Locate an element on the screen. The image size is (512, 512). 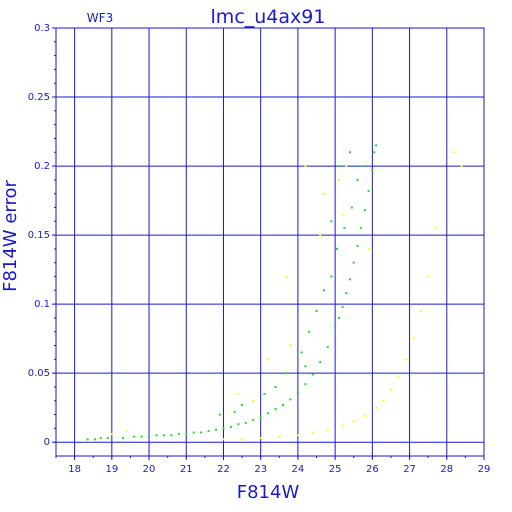
y-tick-label: 0.1 is located at coordinates (42, 304).